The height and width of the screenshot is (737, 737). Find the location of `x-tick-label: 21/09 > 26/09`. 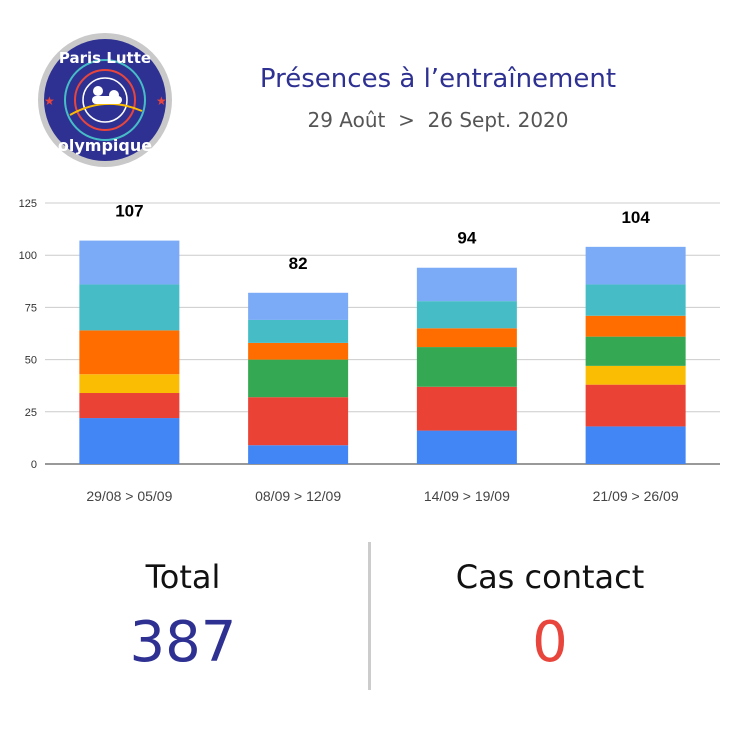

x-tick-label: 21/09 > 26/09 is located at coordinates (636, 496).